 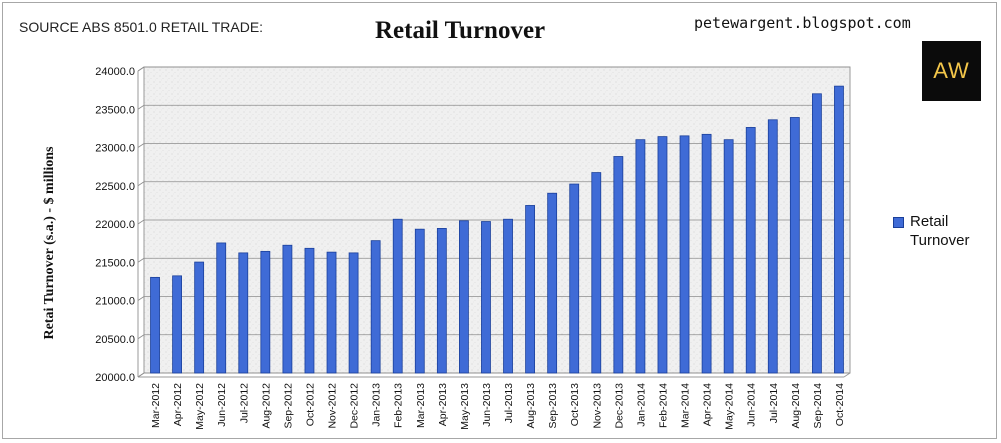 I want to click on x-tick-label: Apr-2013, so click(x=443, y=404).